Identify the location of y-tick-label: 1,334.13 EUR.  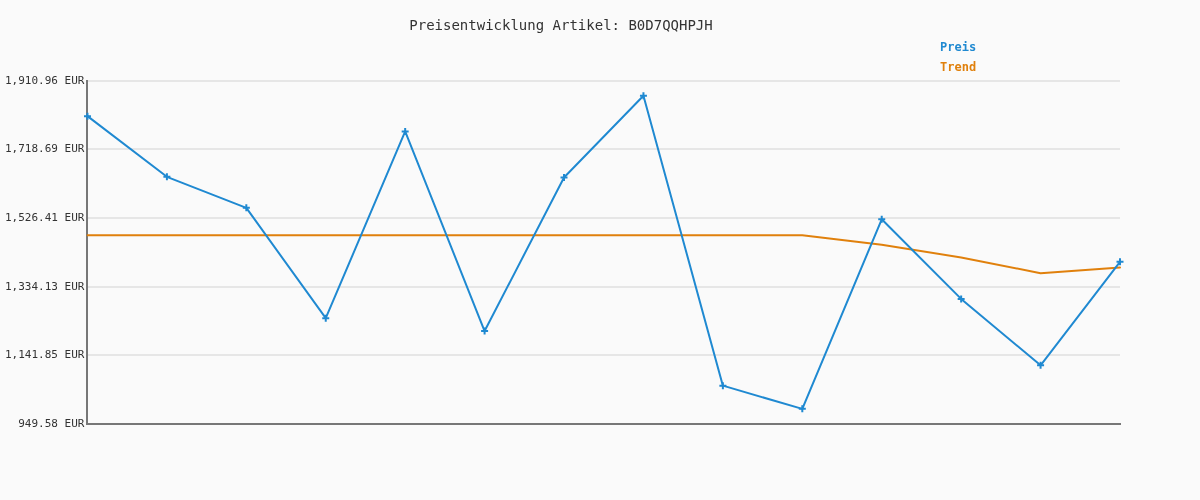
(44, 286).